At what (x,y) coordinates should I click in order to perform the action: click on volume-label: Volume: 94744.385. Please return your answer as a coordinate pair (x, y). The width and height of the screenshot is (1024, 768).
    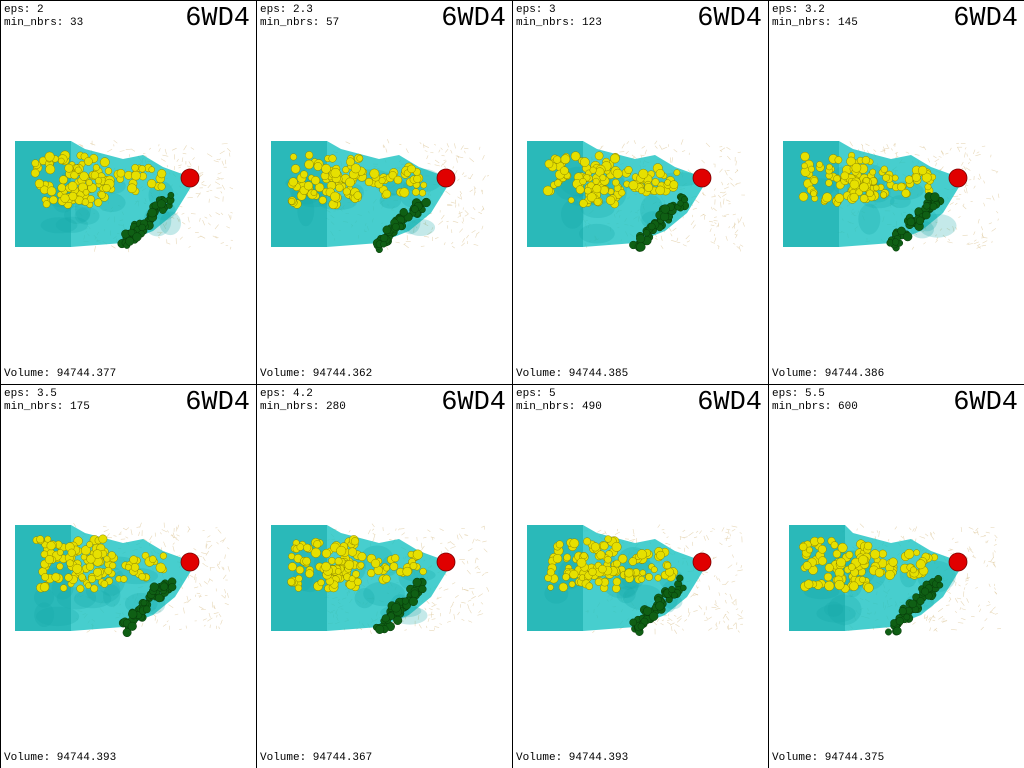
    Looking at the image, I should click on (572, 374).